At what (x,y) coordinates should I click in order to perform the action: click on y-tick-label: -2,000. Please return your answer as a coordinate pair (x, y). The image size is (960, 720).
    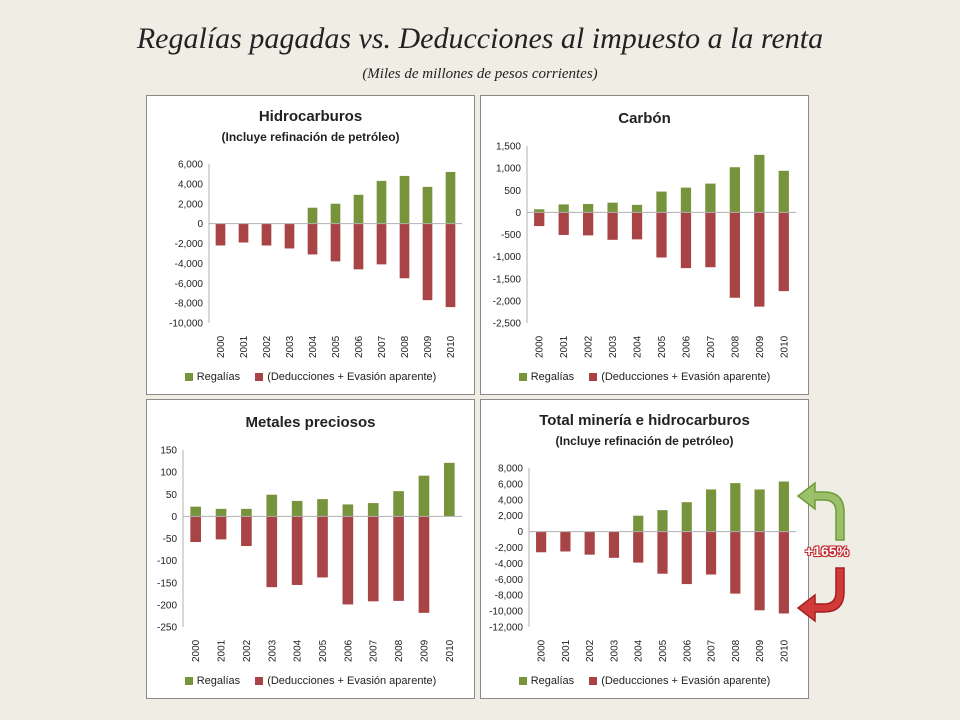
    Looking at the image, I should click on (189, 244).